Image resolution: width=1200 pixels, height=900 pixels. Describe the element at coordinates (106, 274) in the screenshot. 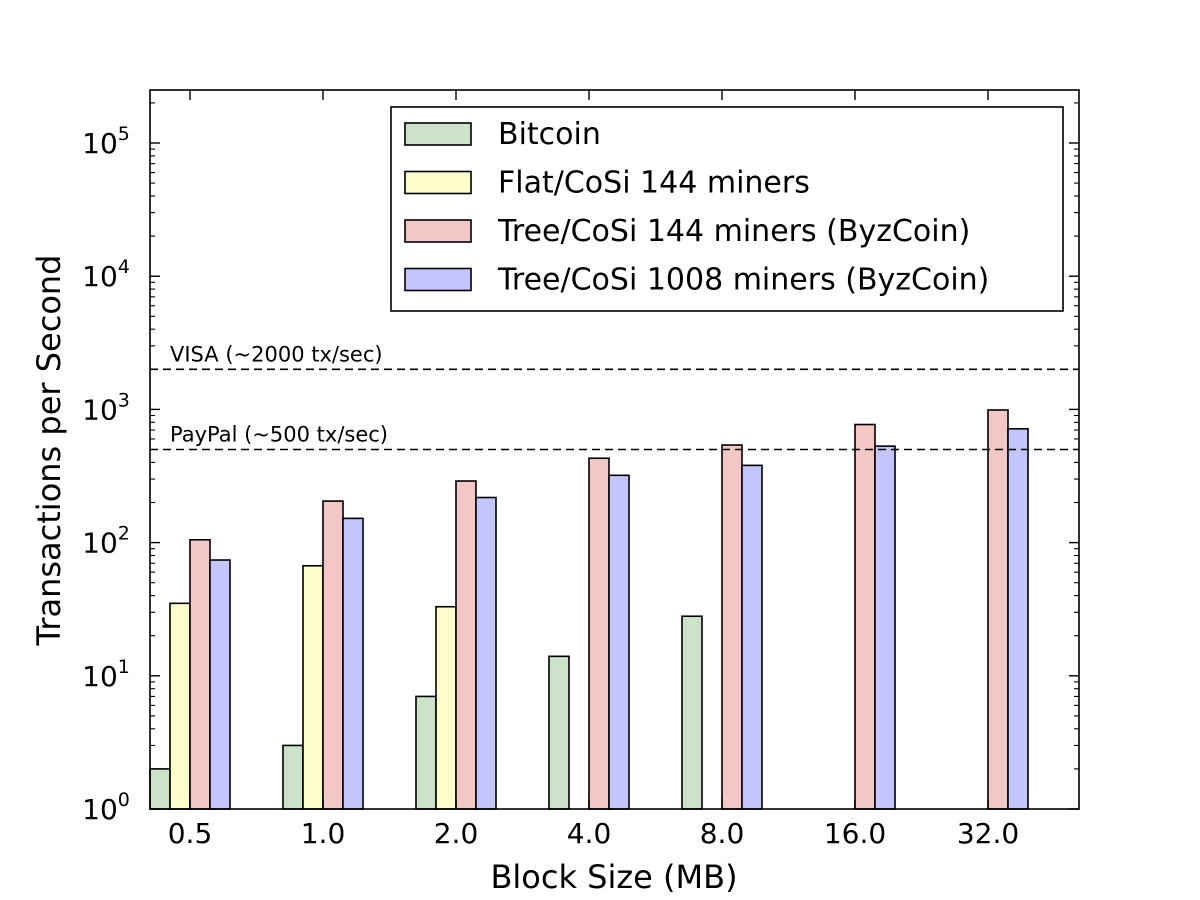

I see `y-tick-label-4: 10⁴` at that location.